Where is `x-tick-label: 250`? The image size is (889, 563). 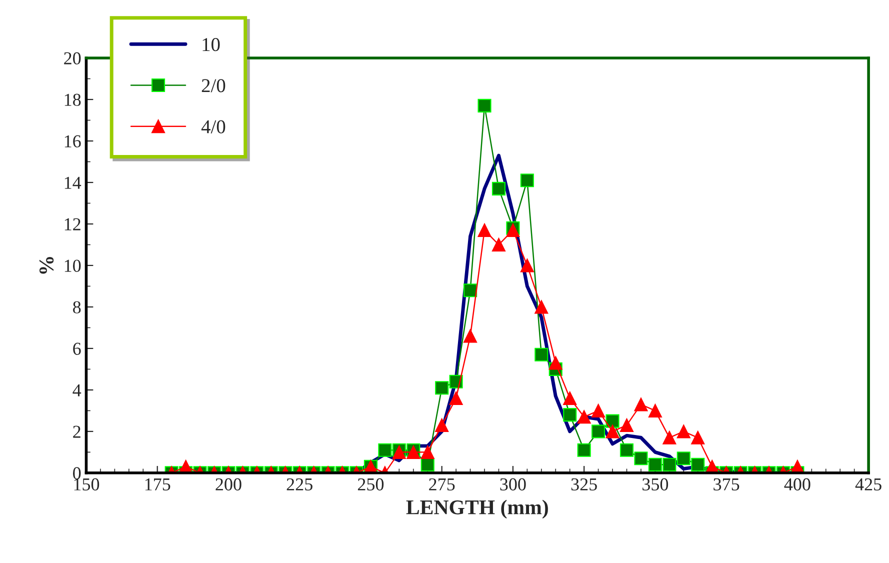
x-tick-label: 250 is located at coordinates (371, 484).